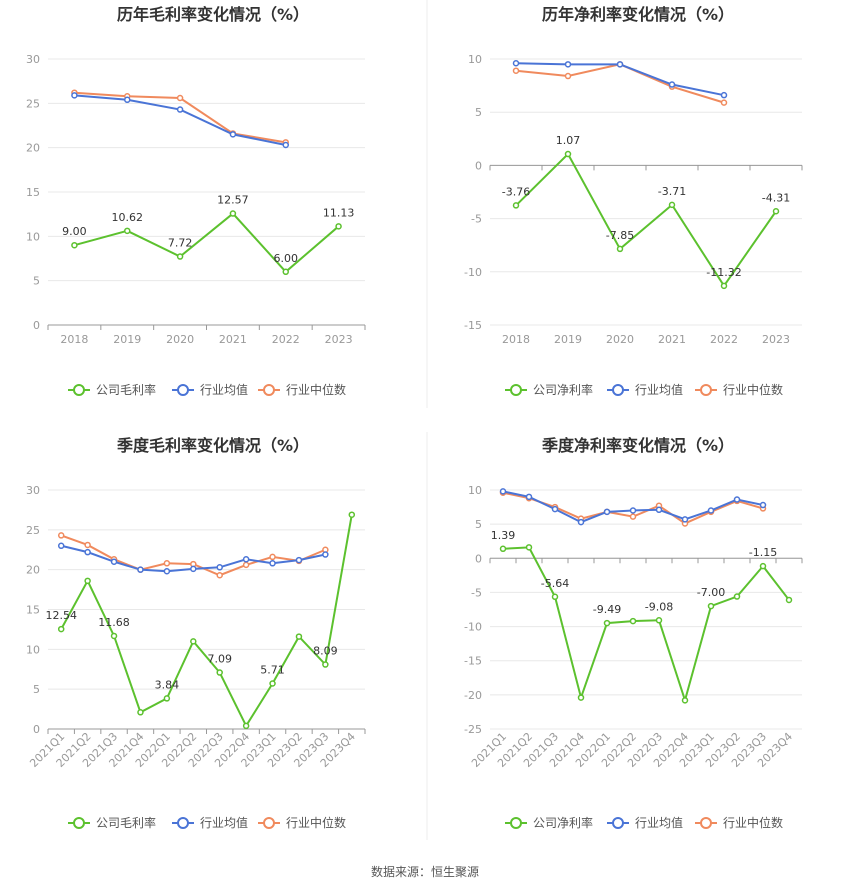  I want to click on data-label: 11.68, so click(114, 622).